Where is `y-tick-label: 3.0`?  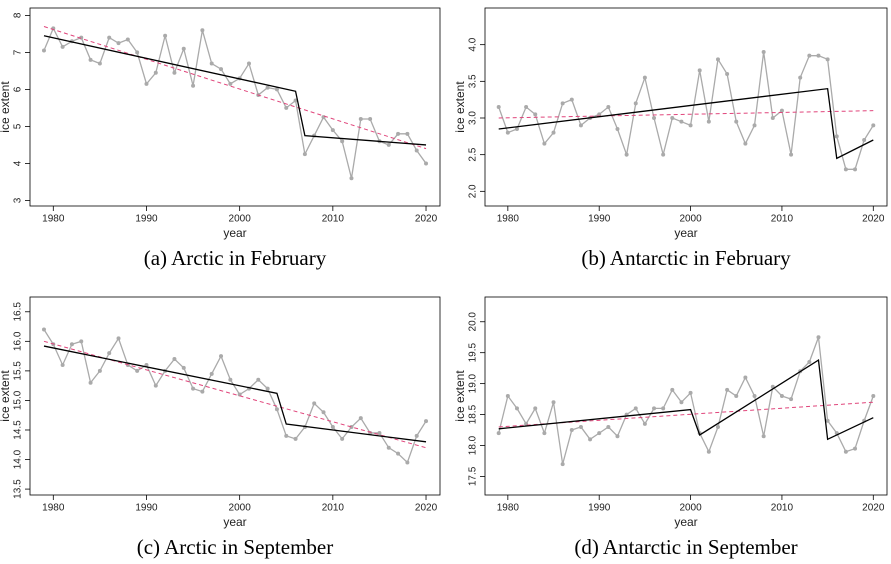
y-tick-label: 3.0 is located at coordinates (473, 118).